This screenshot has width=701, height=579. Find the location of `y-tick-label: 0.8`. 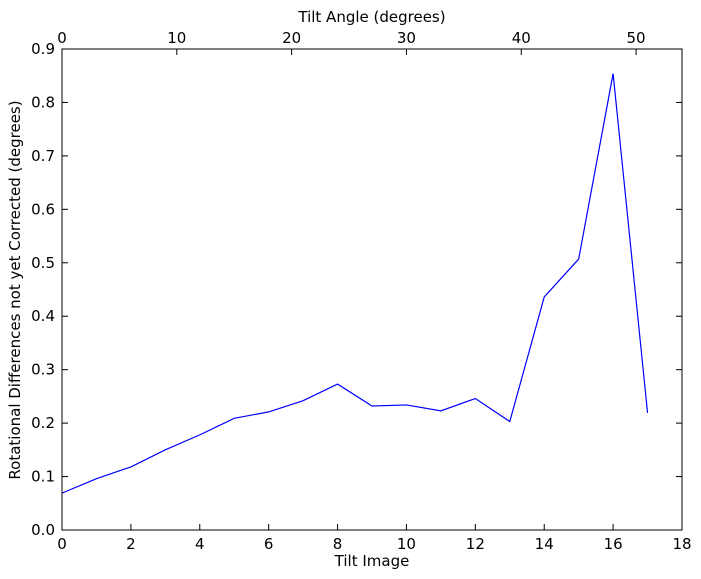

y-tick-label: 0.8 is located at coordinates (43, 102).